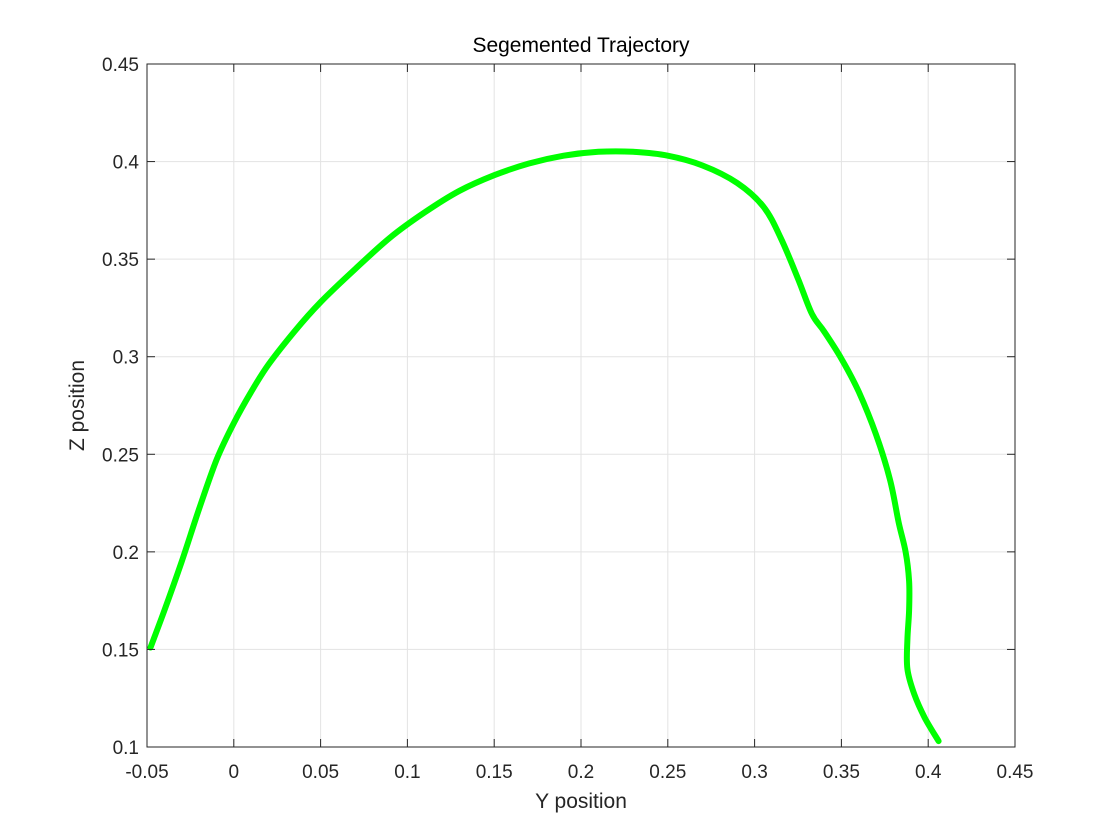  What do you see at coordinates (126, 163) in the screenshot?
I see `y-tick-label: 0.4` at bounding box center [126, 163].